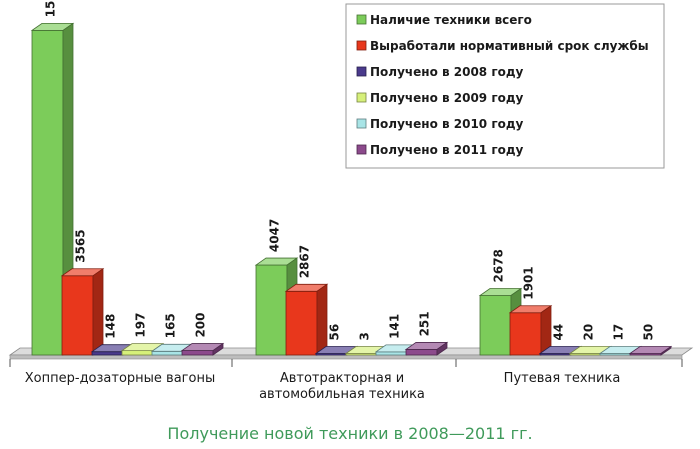 The height and width of the screenshot is (449, 700). I want to click on value-label: 17, so click(619, 332).